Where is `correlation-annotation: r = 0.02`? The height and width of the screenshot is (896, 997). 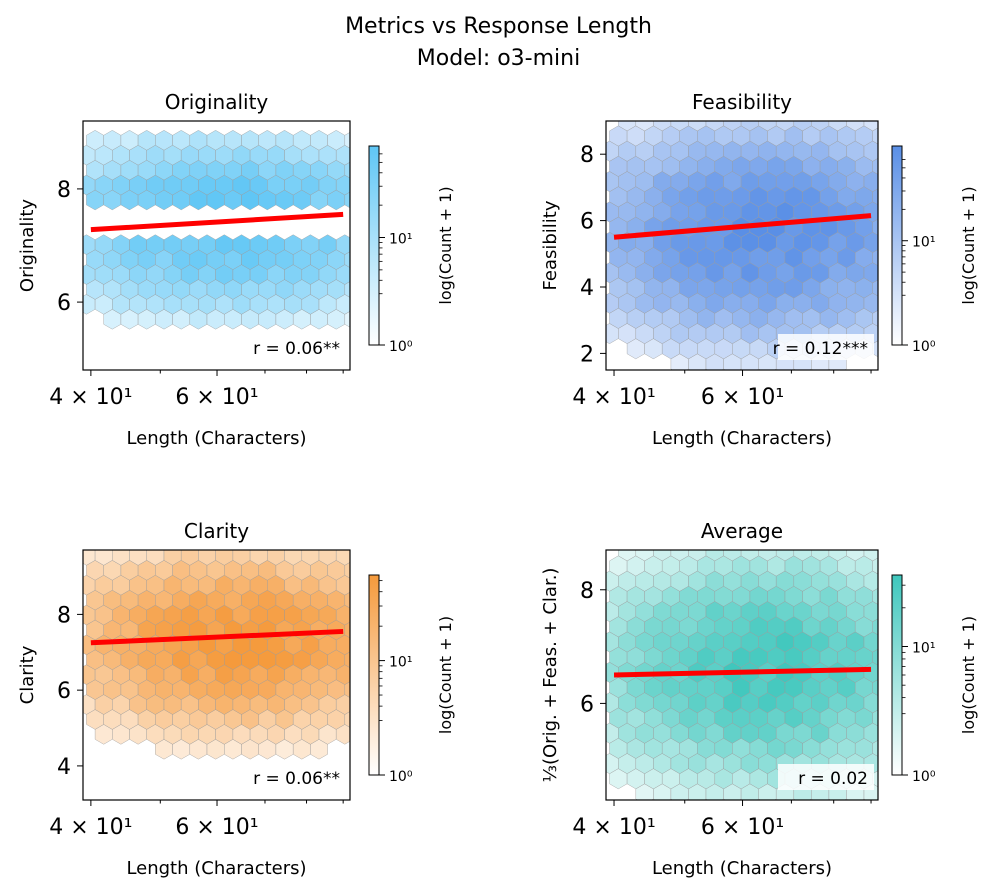 correlation-annotation: r = 0.02 is located at coordinates (826, 777).